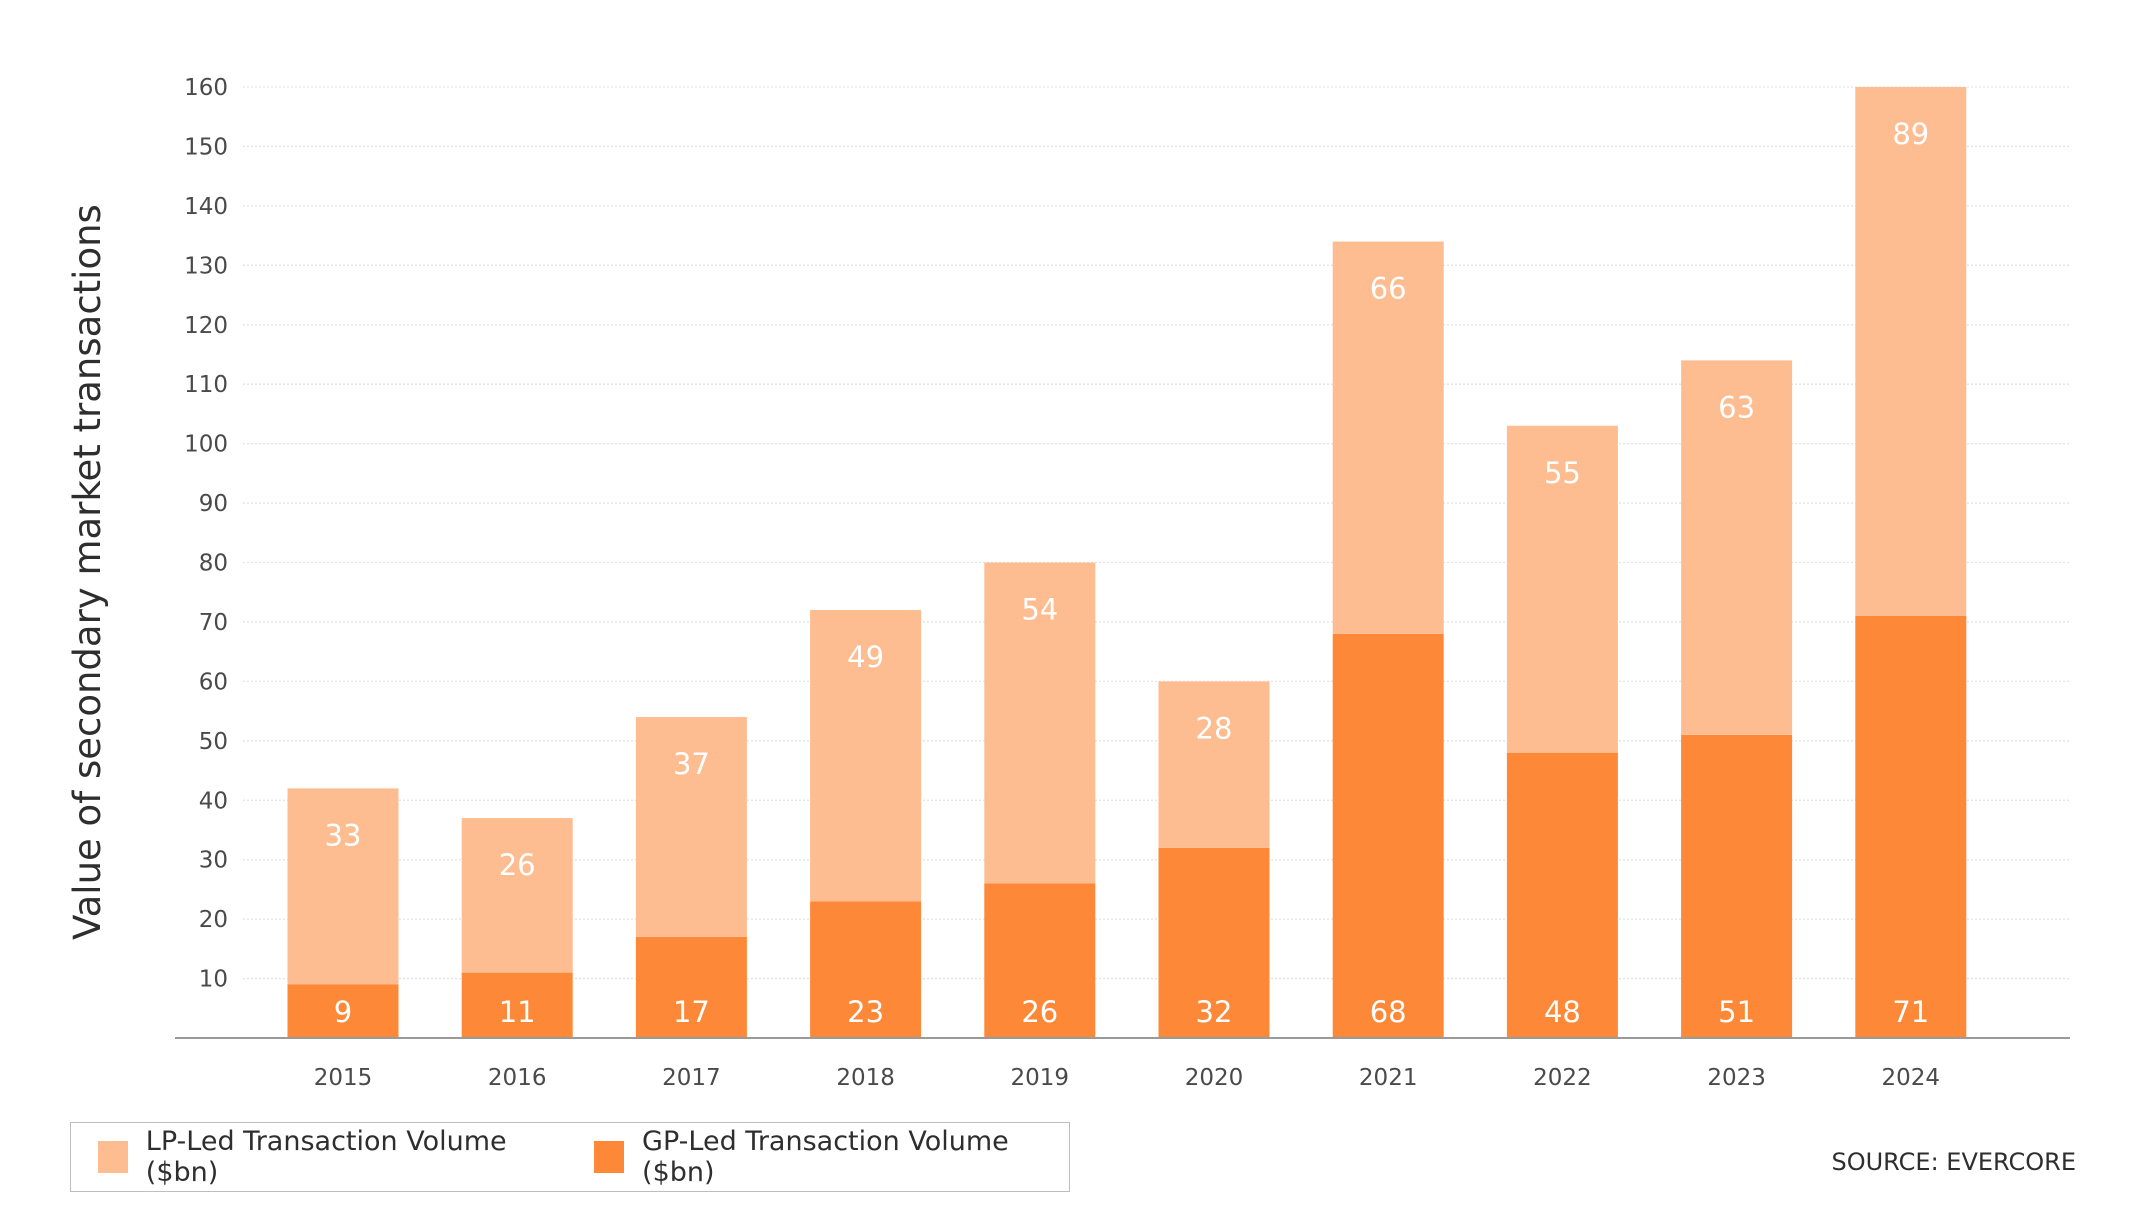 The height and width of the screenshot is (1210, 2150). What do you see at coordinates (865, 1078) in the screenshot?
I see `x-tick-label-2018: 2018` at bounding box center [865, 1078].